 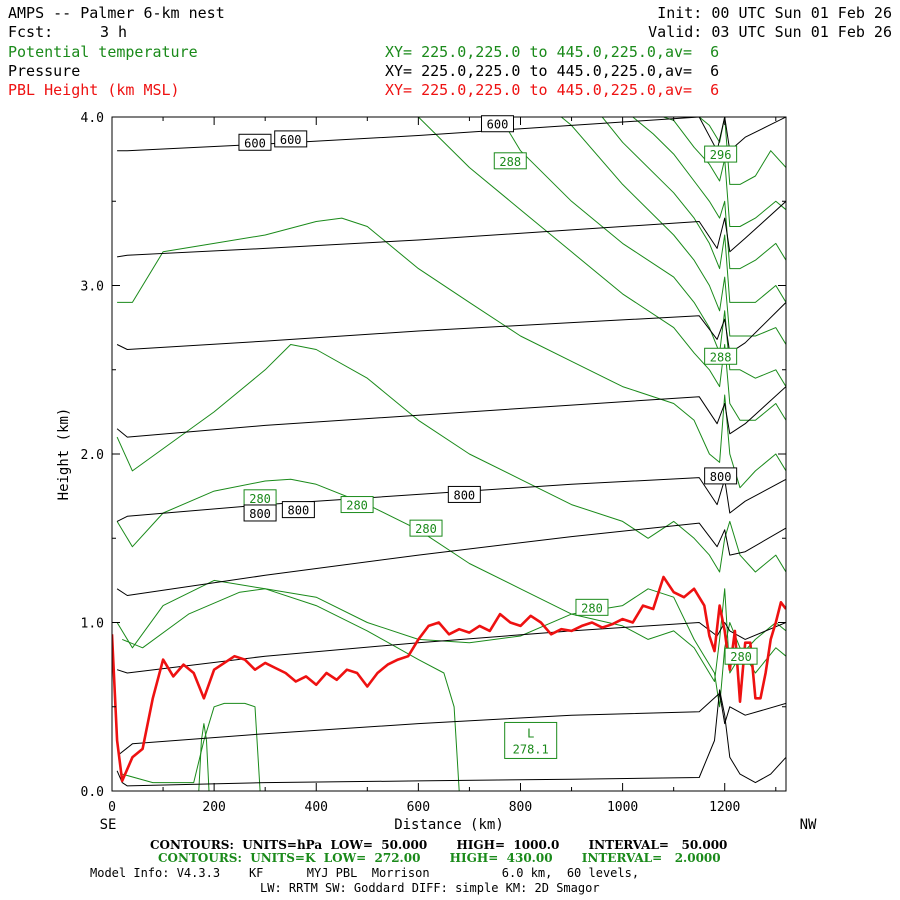 What do you see at coordinates (92, 792) in the screenshot?
I see `y-tick-label: 0.0` at bounding box center [92, 792].